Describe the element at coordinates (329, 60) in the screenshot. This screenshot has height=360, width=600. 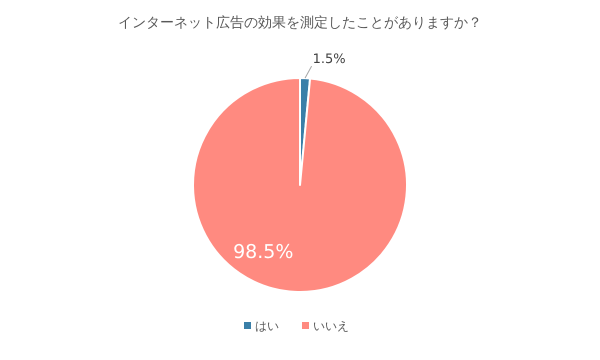
I see `data-label: 1.5%` at that location.